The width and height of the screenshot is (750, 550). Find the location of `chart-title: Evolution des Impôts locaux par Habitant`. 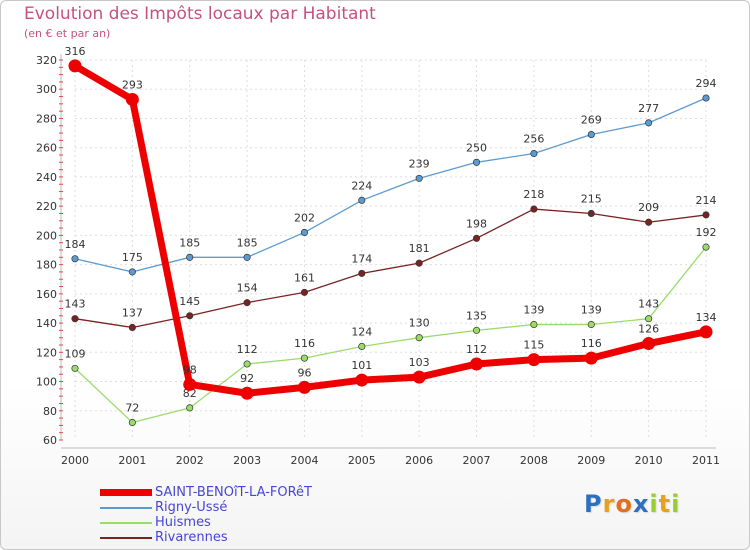

chart-title: Evolution des Impôts locaux par Habitant is located at coordinates (200, 14).